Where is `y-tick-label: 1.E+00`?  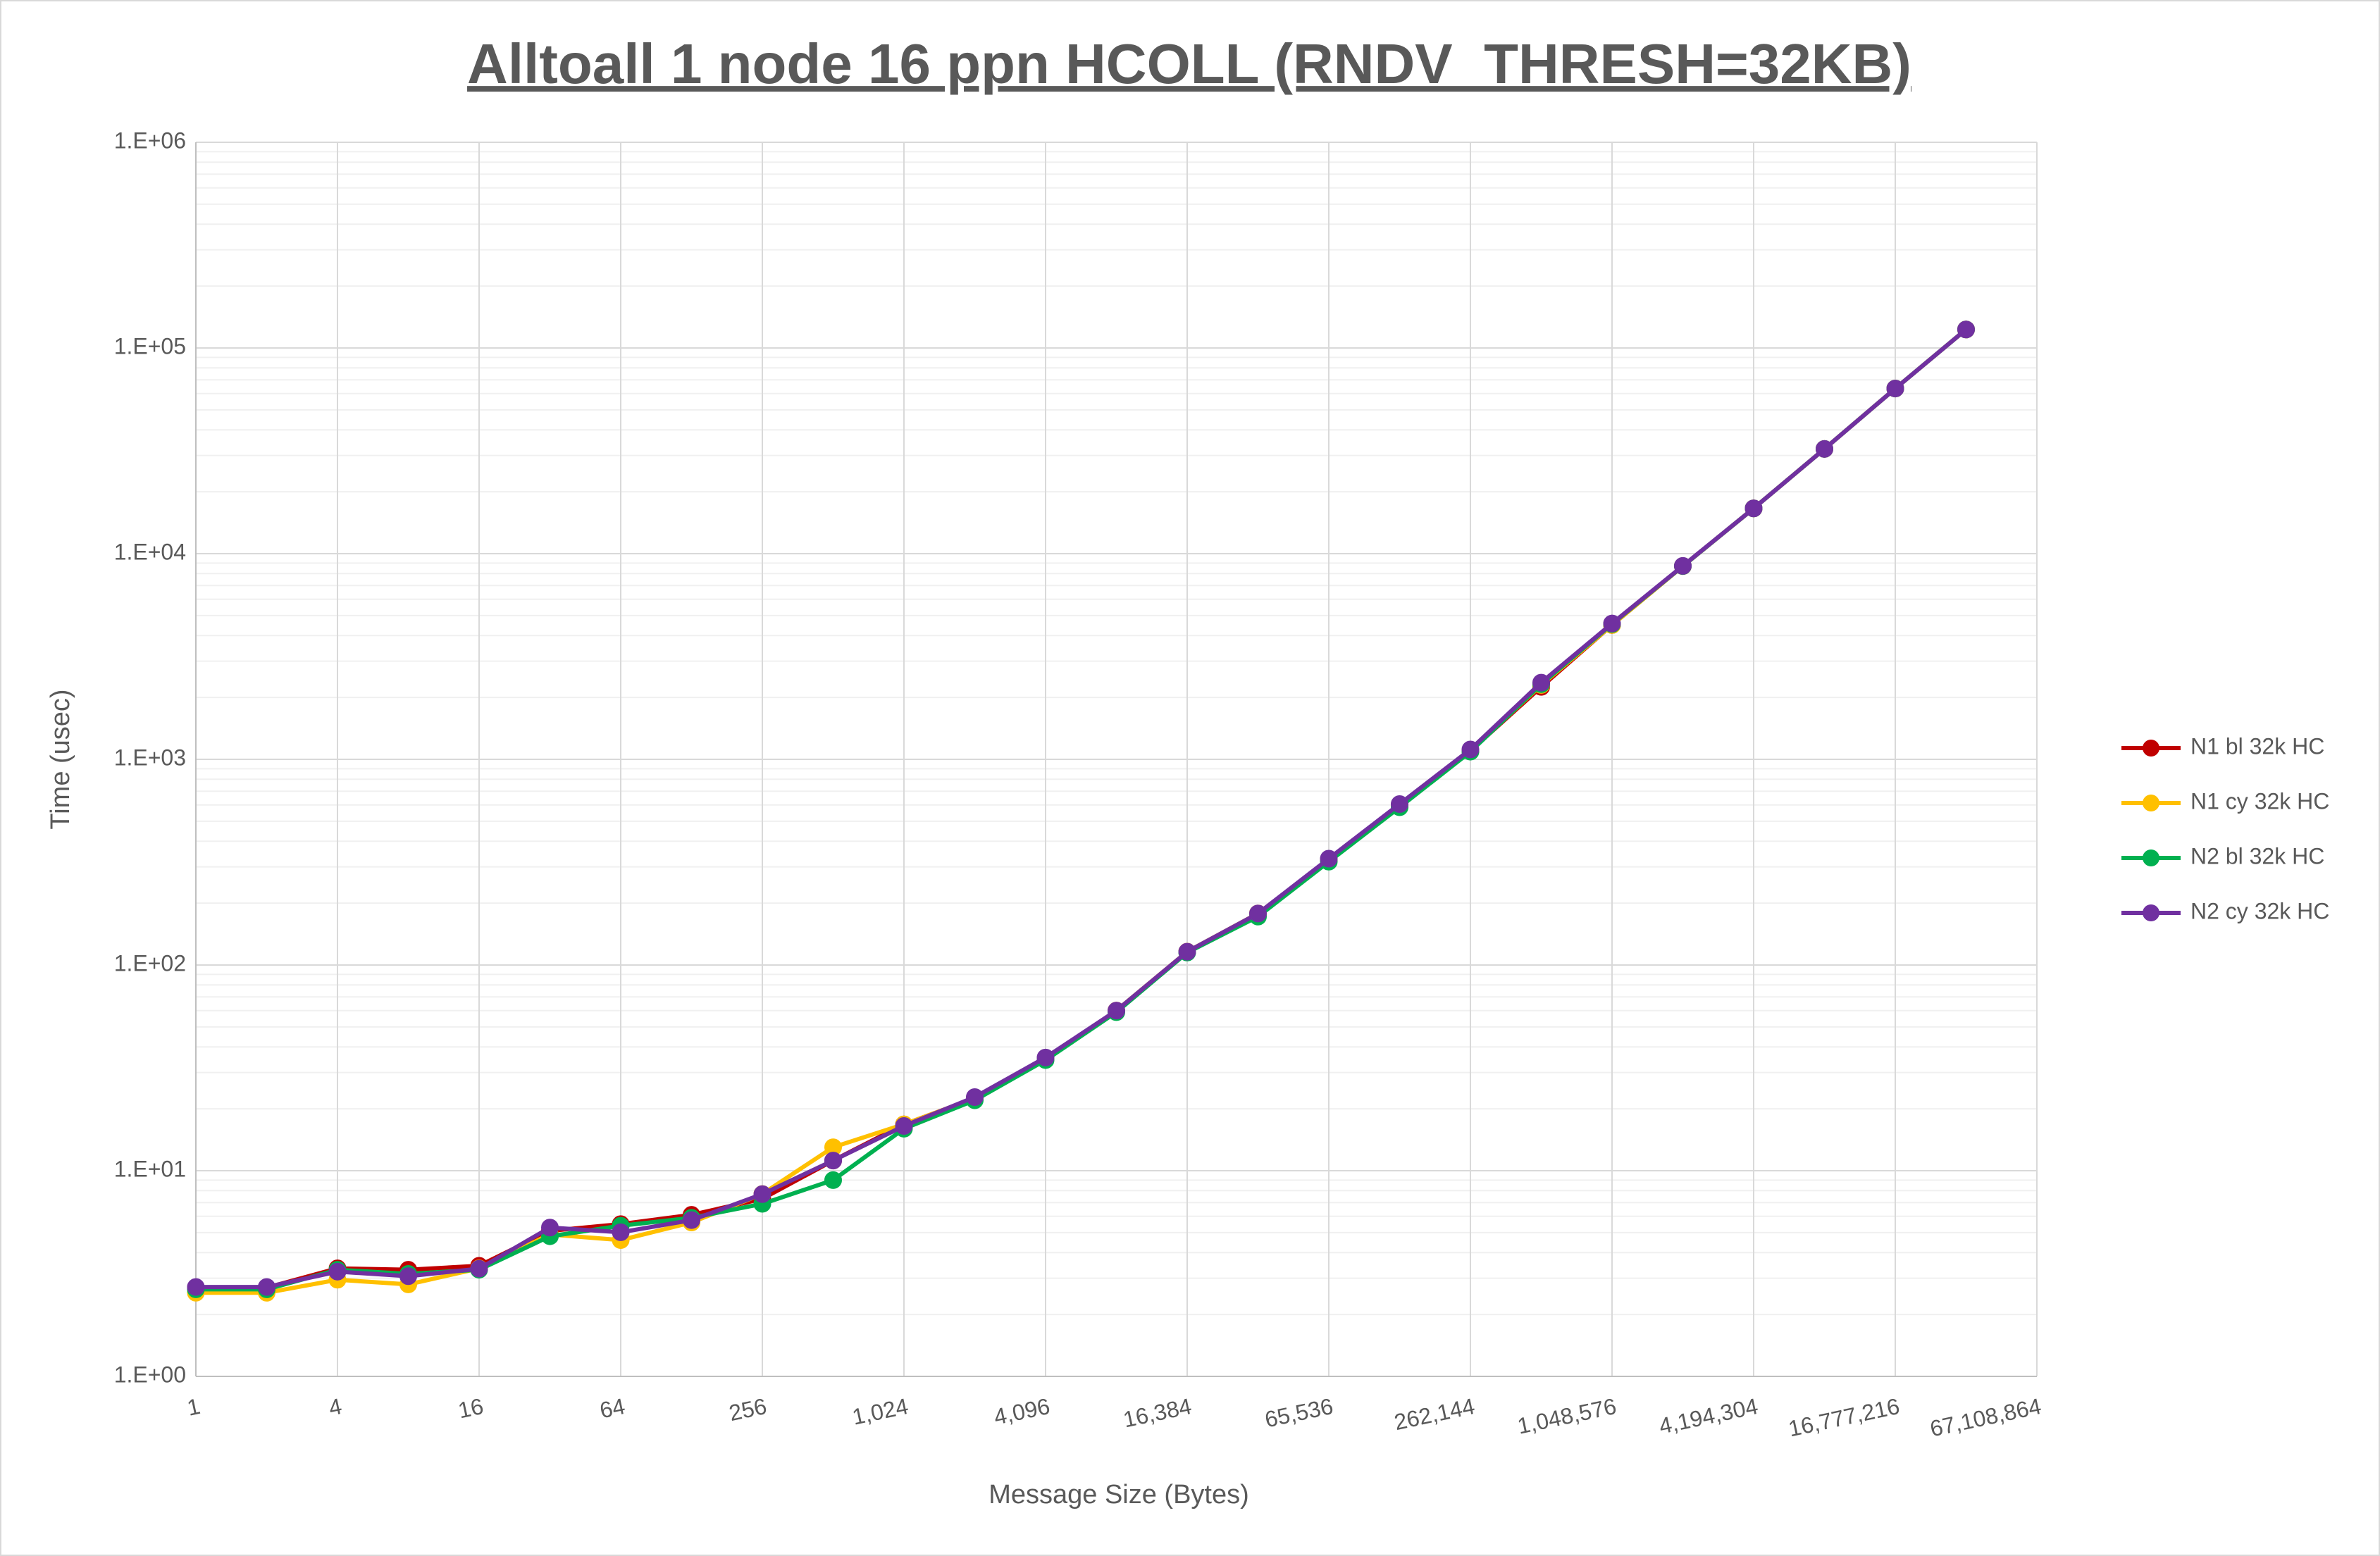
y-tick-label: 1.E+00 is located at coordinates (150, 1374).